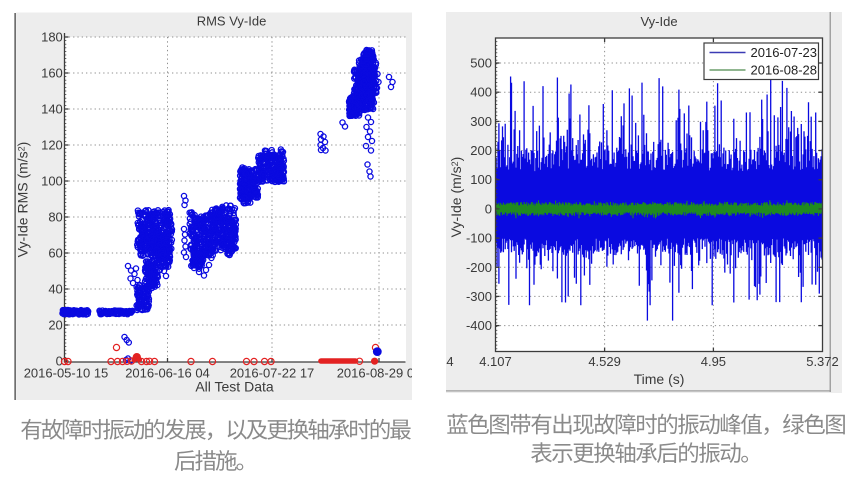 The image size is (850, 493). Describe the element at coordinates (55, 253) in the screenshot. I see `svg-text: 60` at that location.